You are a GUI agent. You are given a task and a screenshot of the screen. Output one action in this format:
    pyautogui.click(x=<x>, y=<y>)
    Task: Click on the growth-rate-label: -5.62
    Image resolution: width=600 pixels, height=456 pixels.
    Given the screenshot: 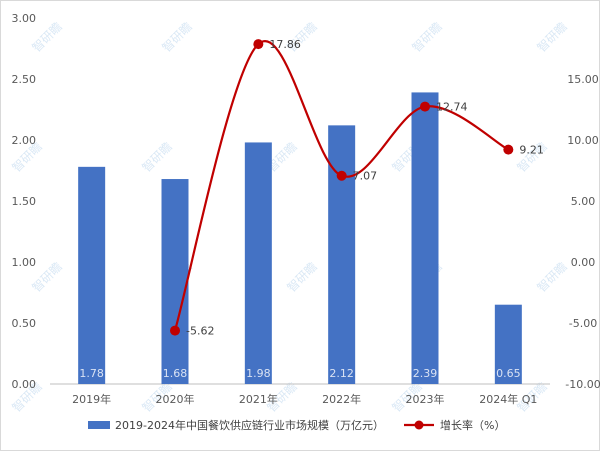 What is the action you would take?
    pyautogui.click(x=200, y=331)
    